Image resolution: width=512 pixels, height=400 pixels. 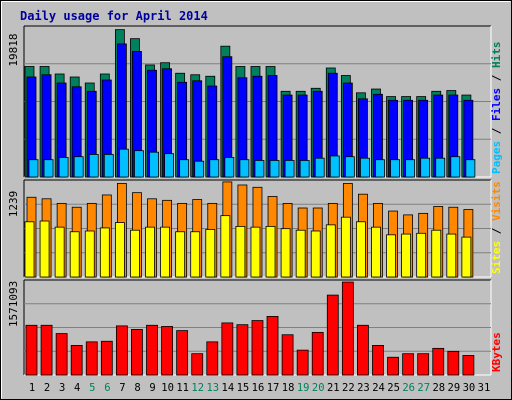 What do you see at coordinates (484, 388) in the screenshot?
I see `x-label-day-31: 31` at bounding box center [484, 388].